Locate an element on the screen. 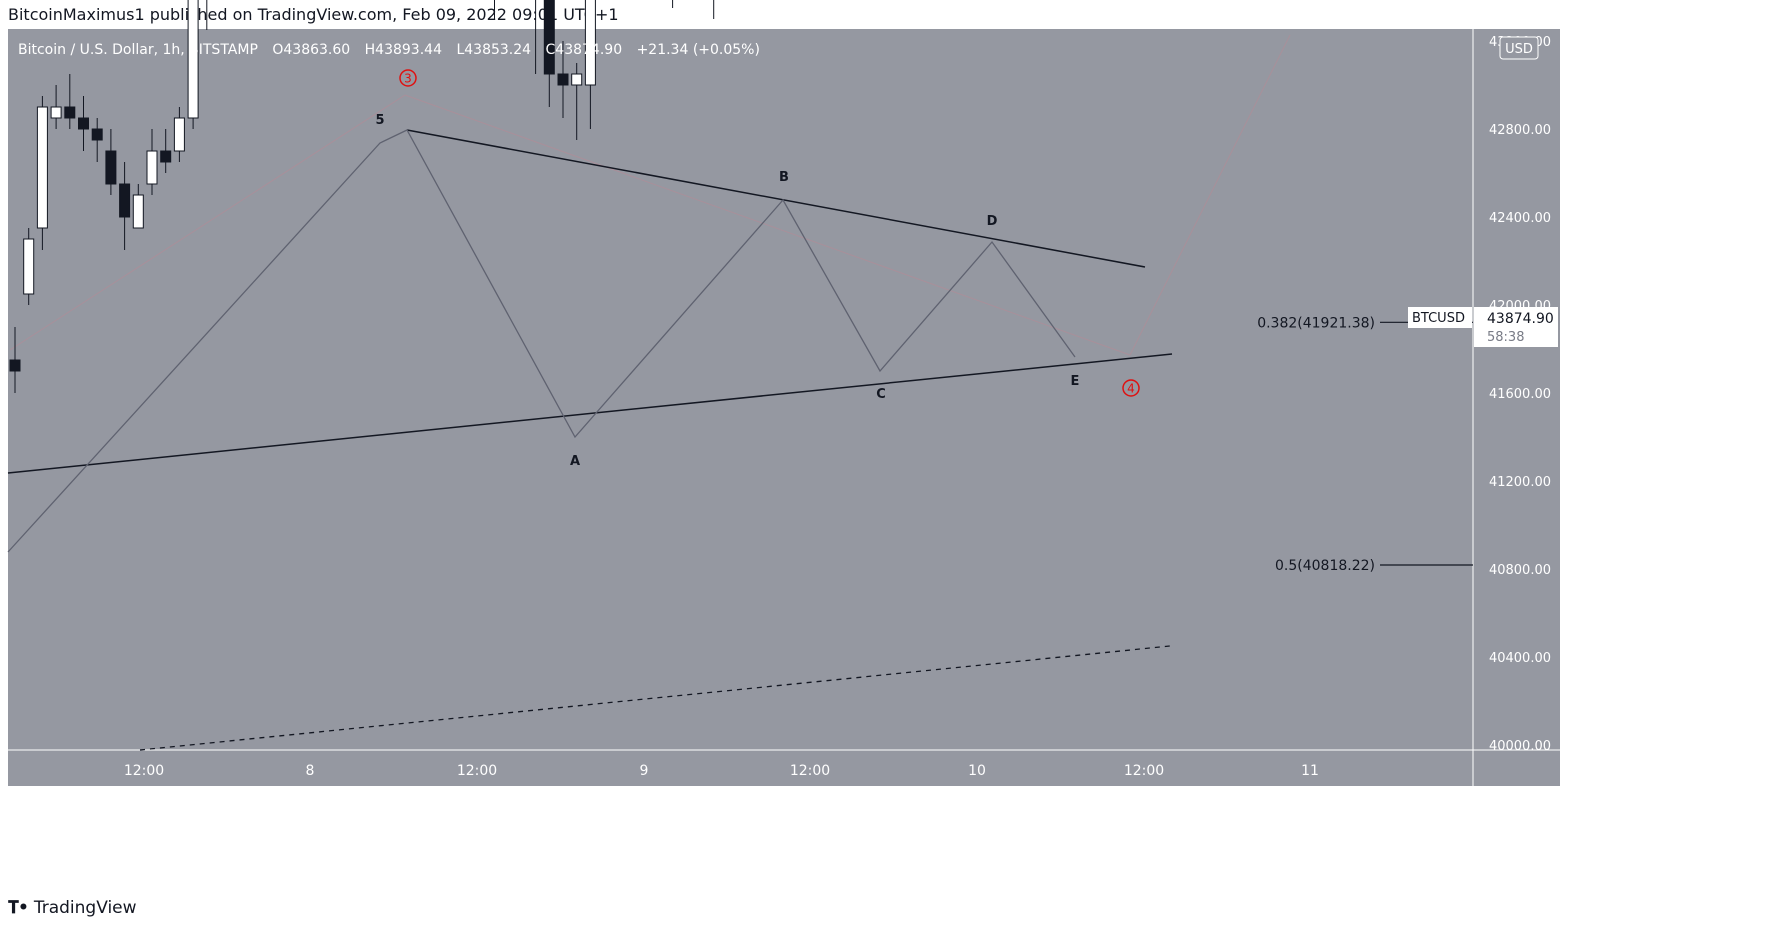 This screenshot has height=929, width=1766. price-tag-box is located at coordinates (1516, 327).